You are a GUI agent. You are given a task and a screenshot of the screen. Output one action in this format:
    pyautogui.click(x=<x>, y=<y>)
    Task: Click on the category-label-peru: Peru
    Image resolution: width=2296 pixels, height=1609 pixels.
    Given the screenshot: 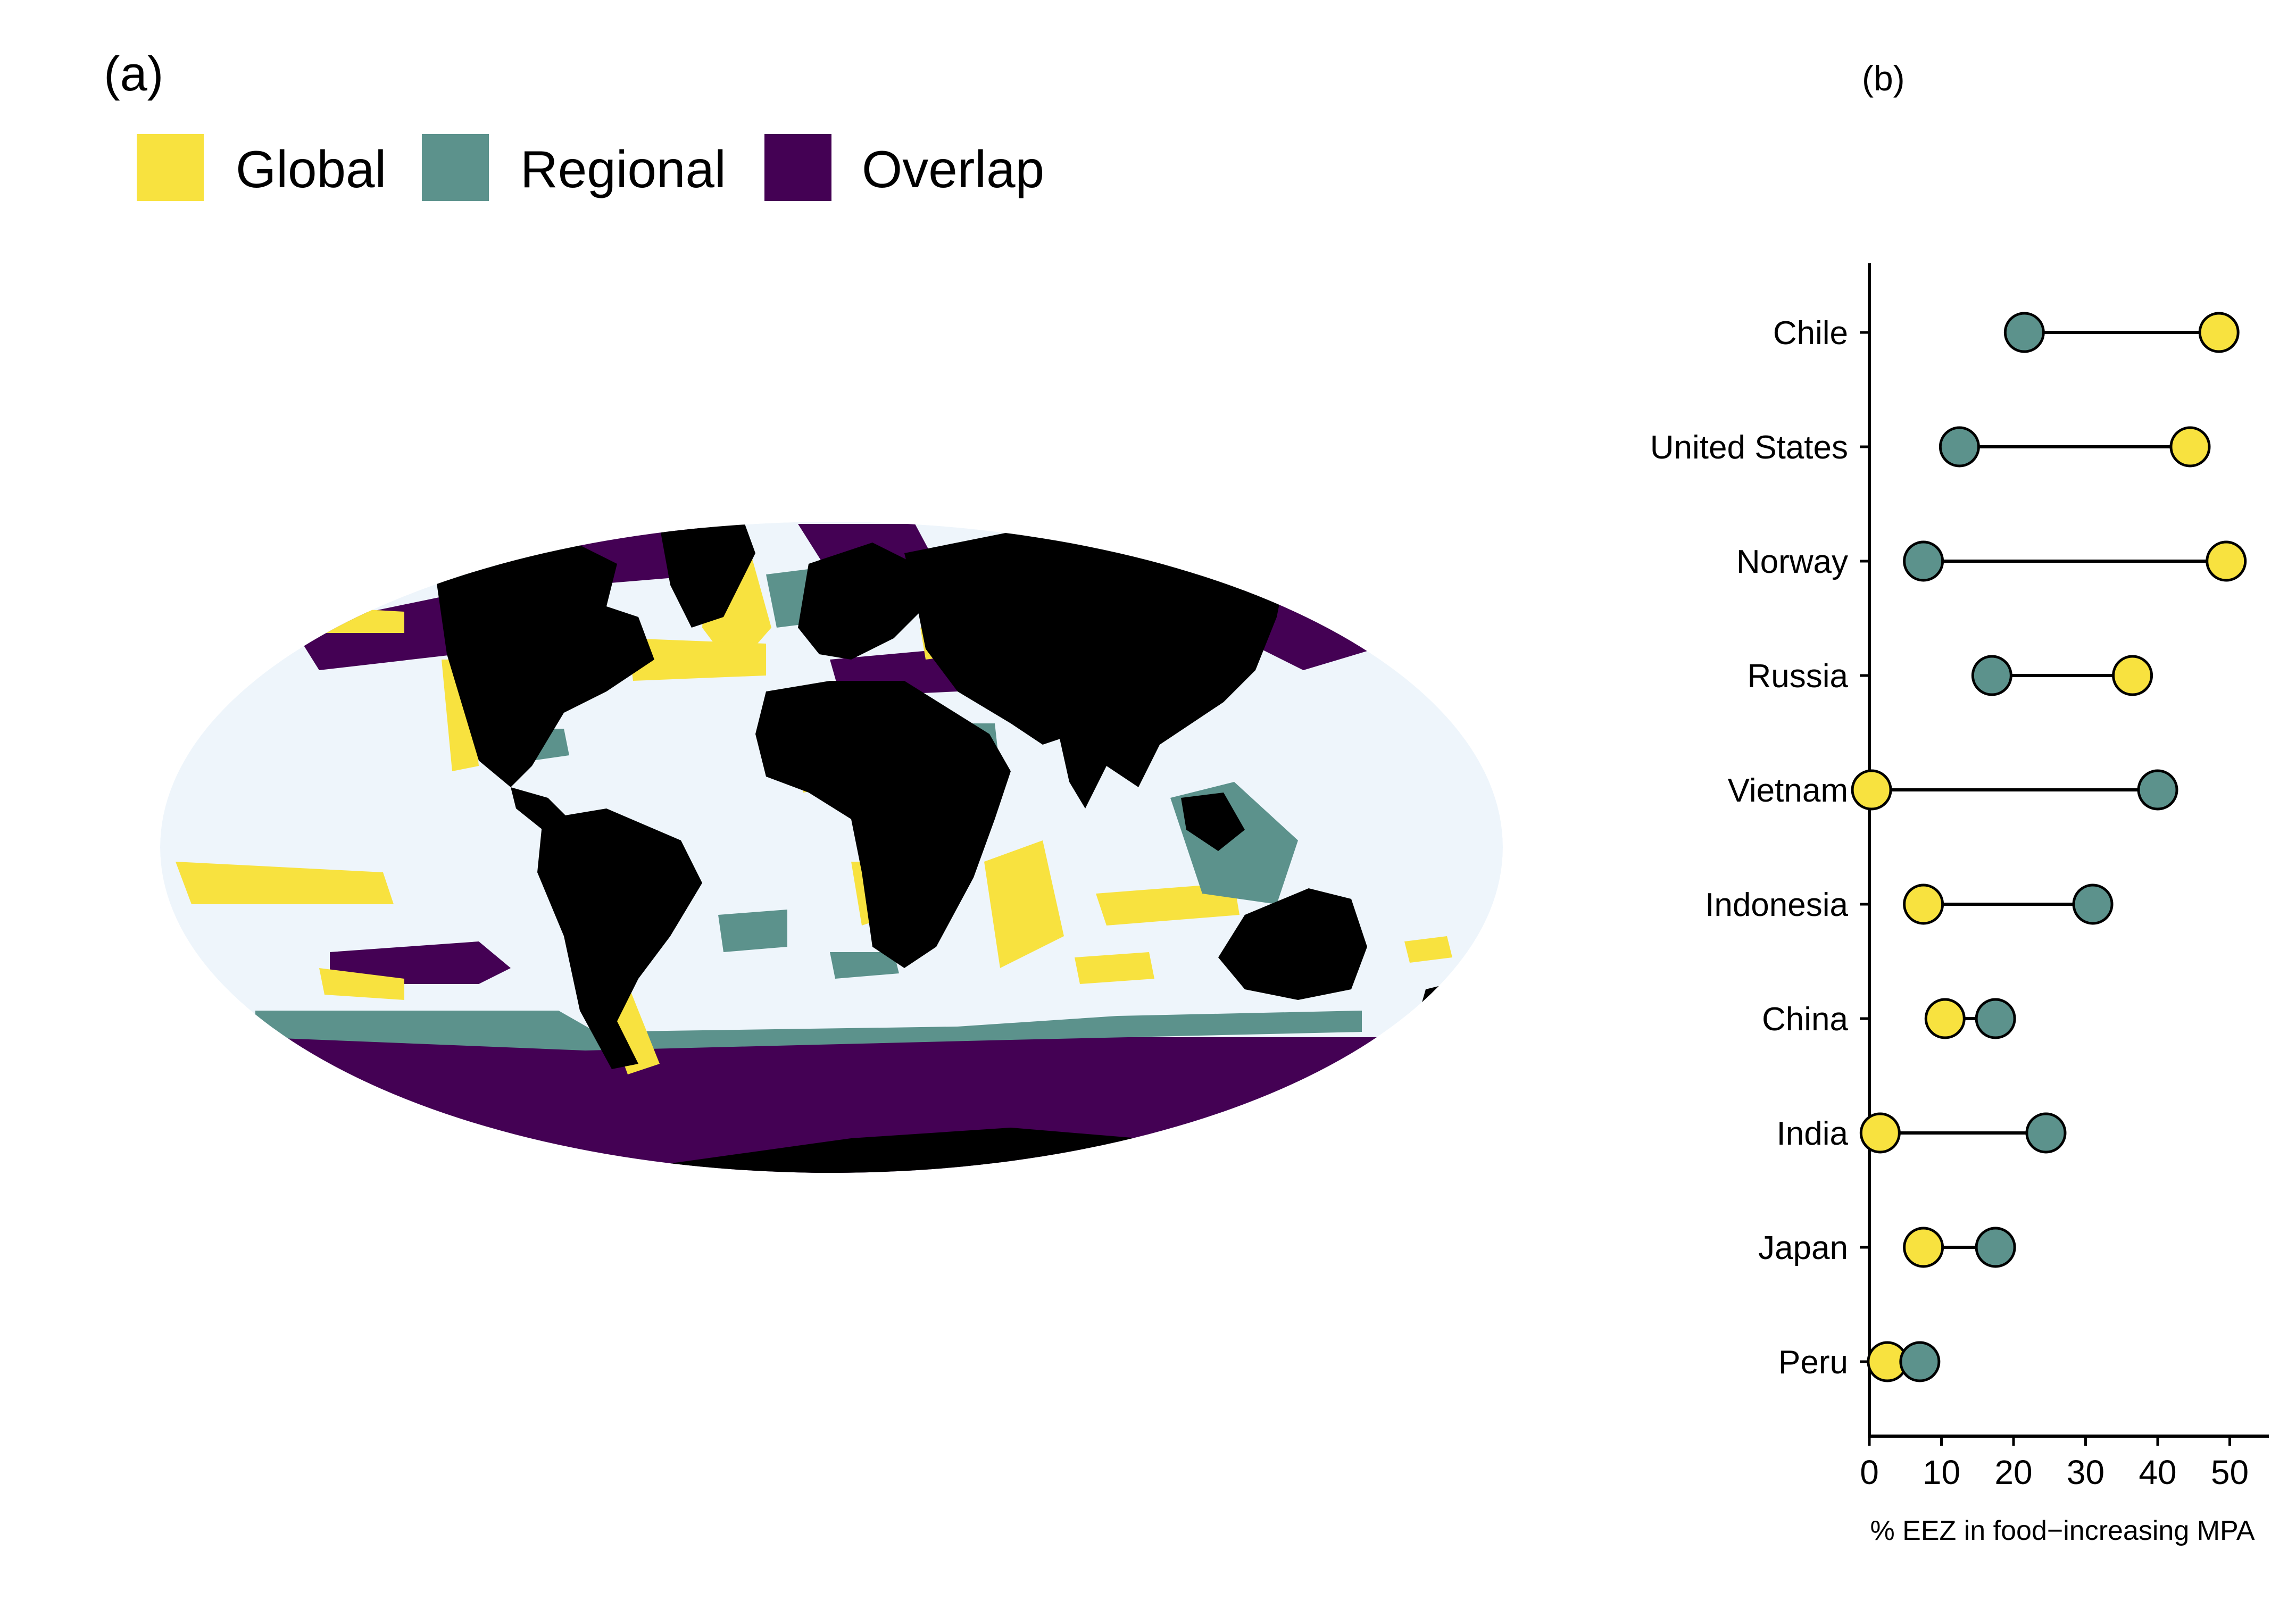 What is the action you would take?
    pyautogui.click(x=1813, y=1362)
    